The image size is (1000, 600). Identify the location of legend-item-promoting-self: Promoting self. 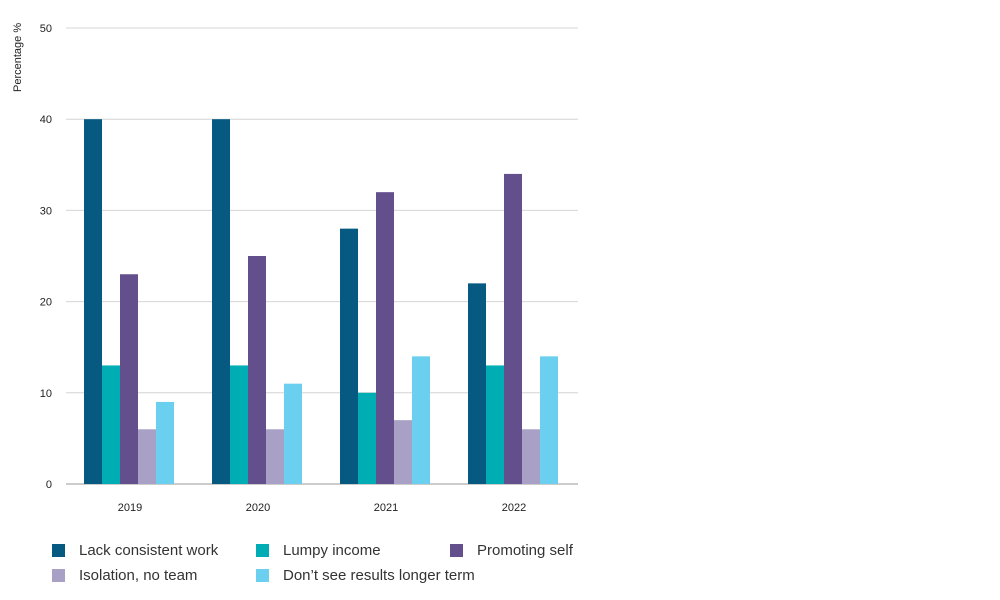
(511, 550).